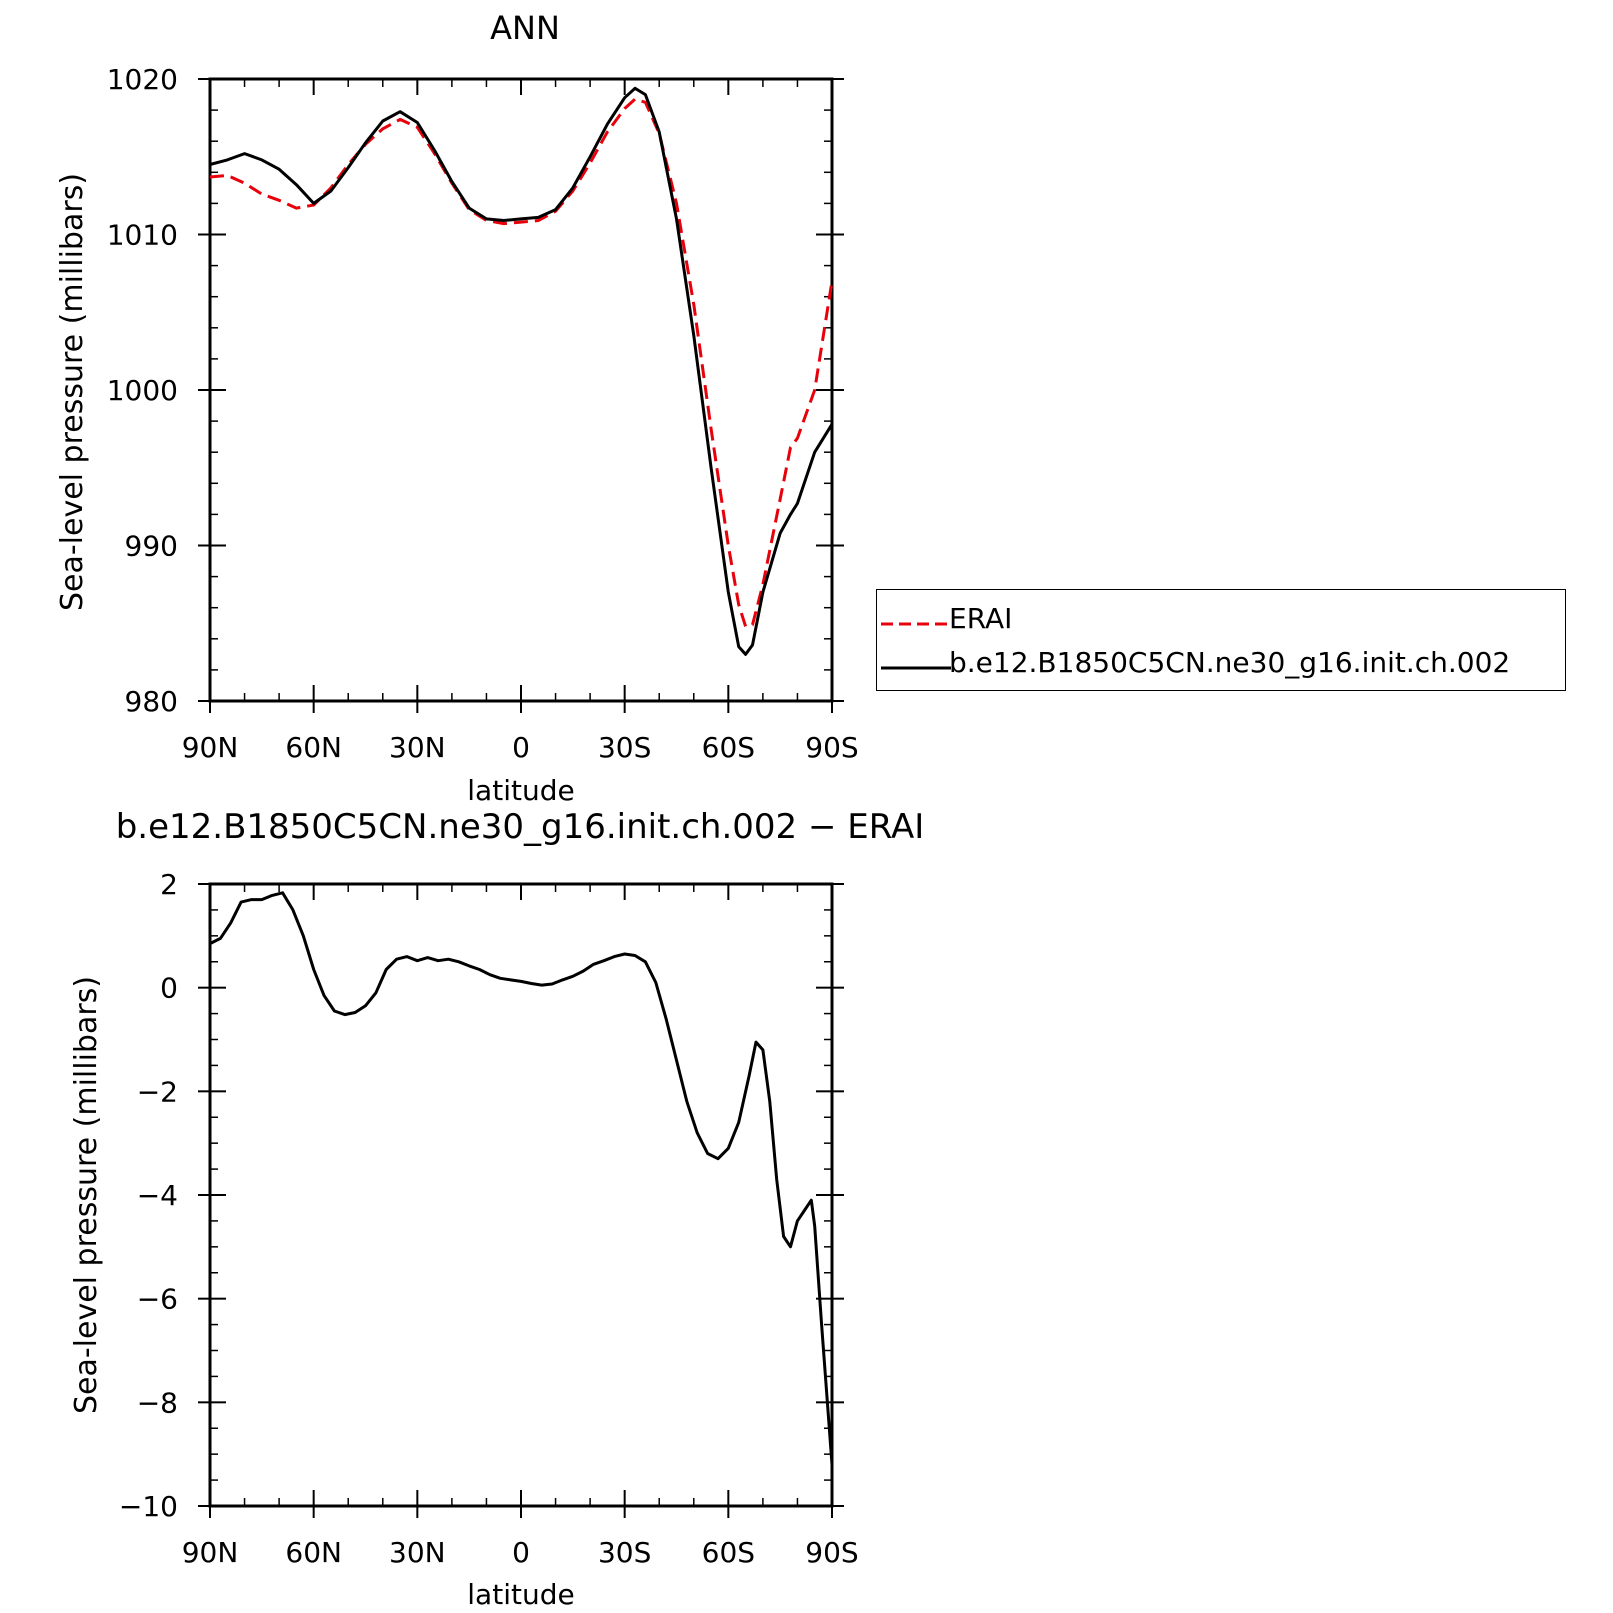 This screenshot has width=1613, height=1613. What do you see at coordinates (417, 747) in the screenshot?
I see `top-x-tick-label: 30N` at bounding box center [417, 747].